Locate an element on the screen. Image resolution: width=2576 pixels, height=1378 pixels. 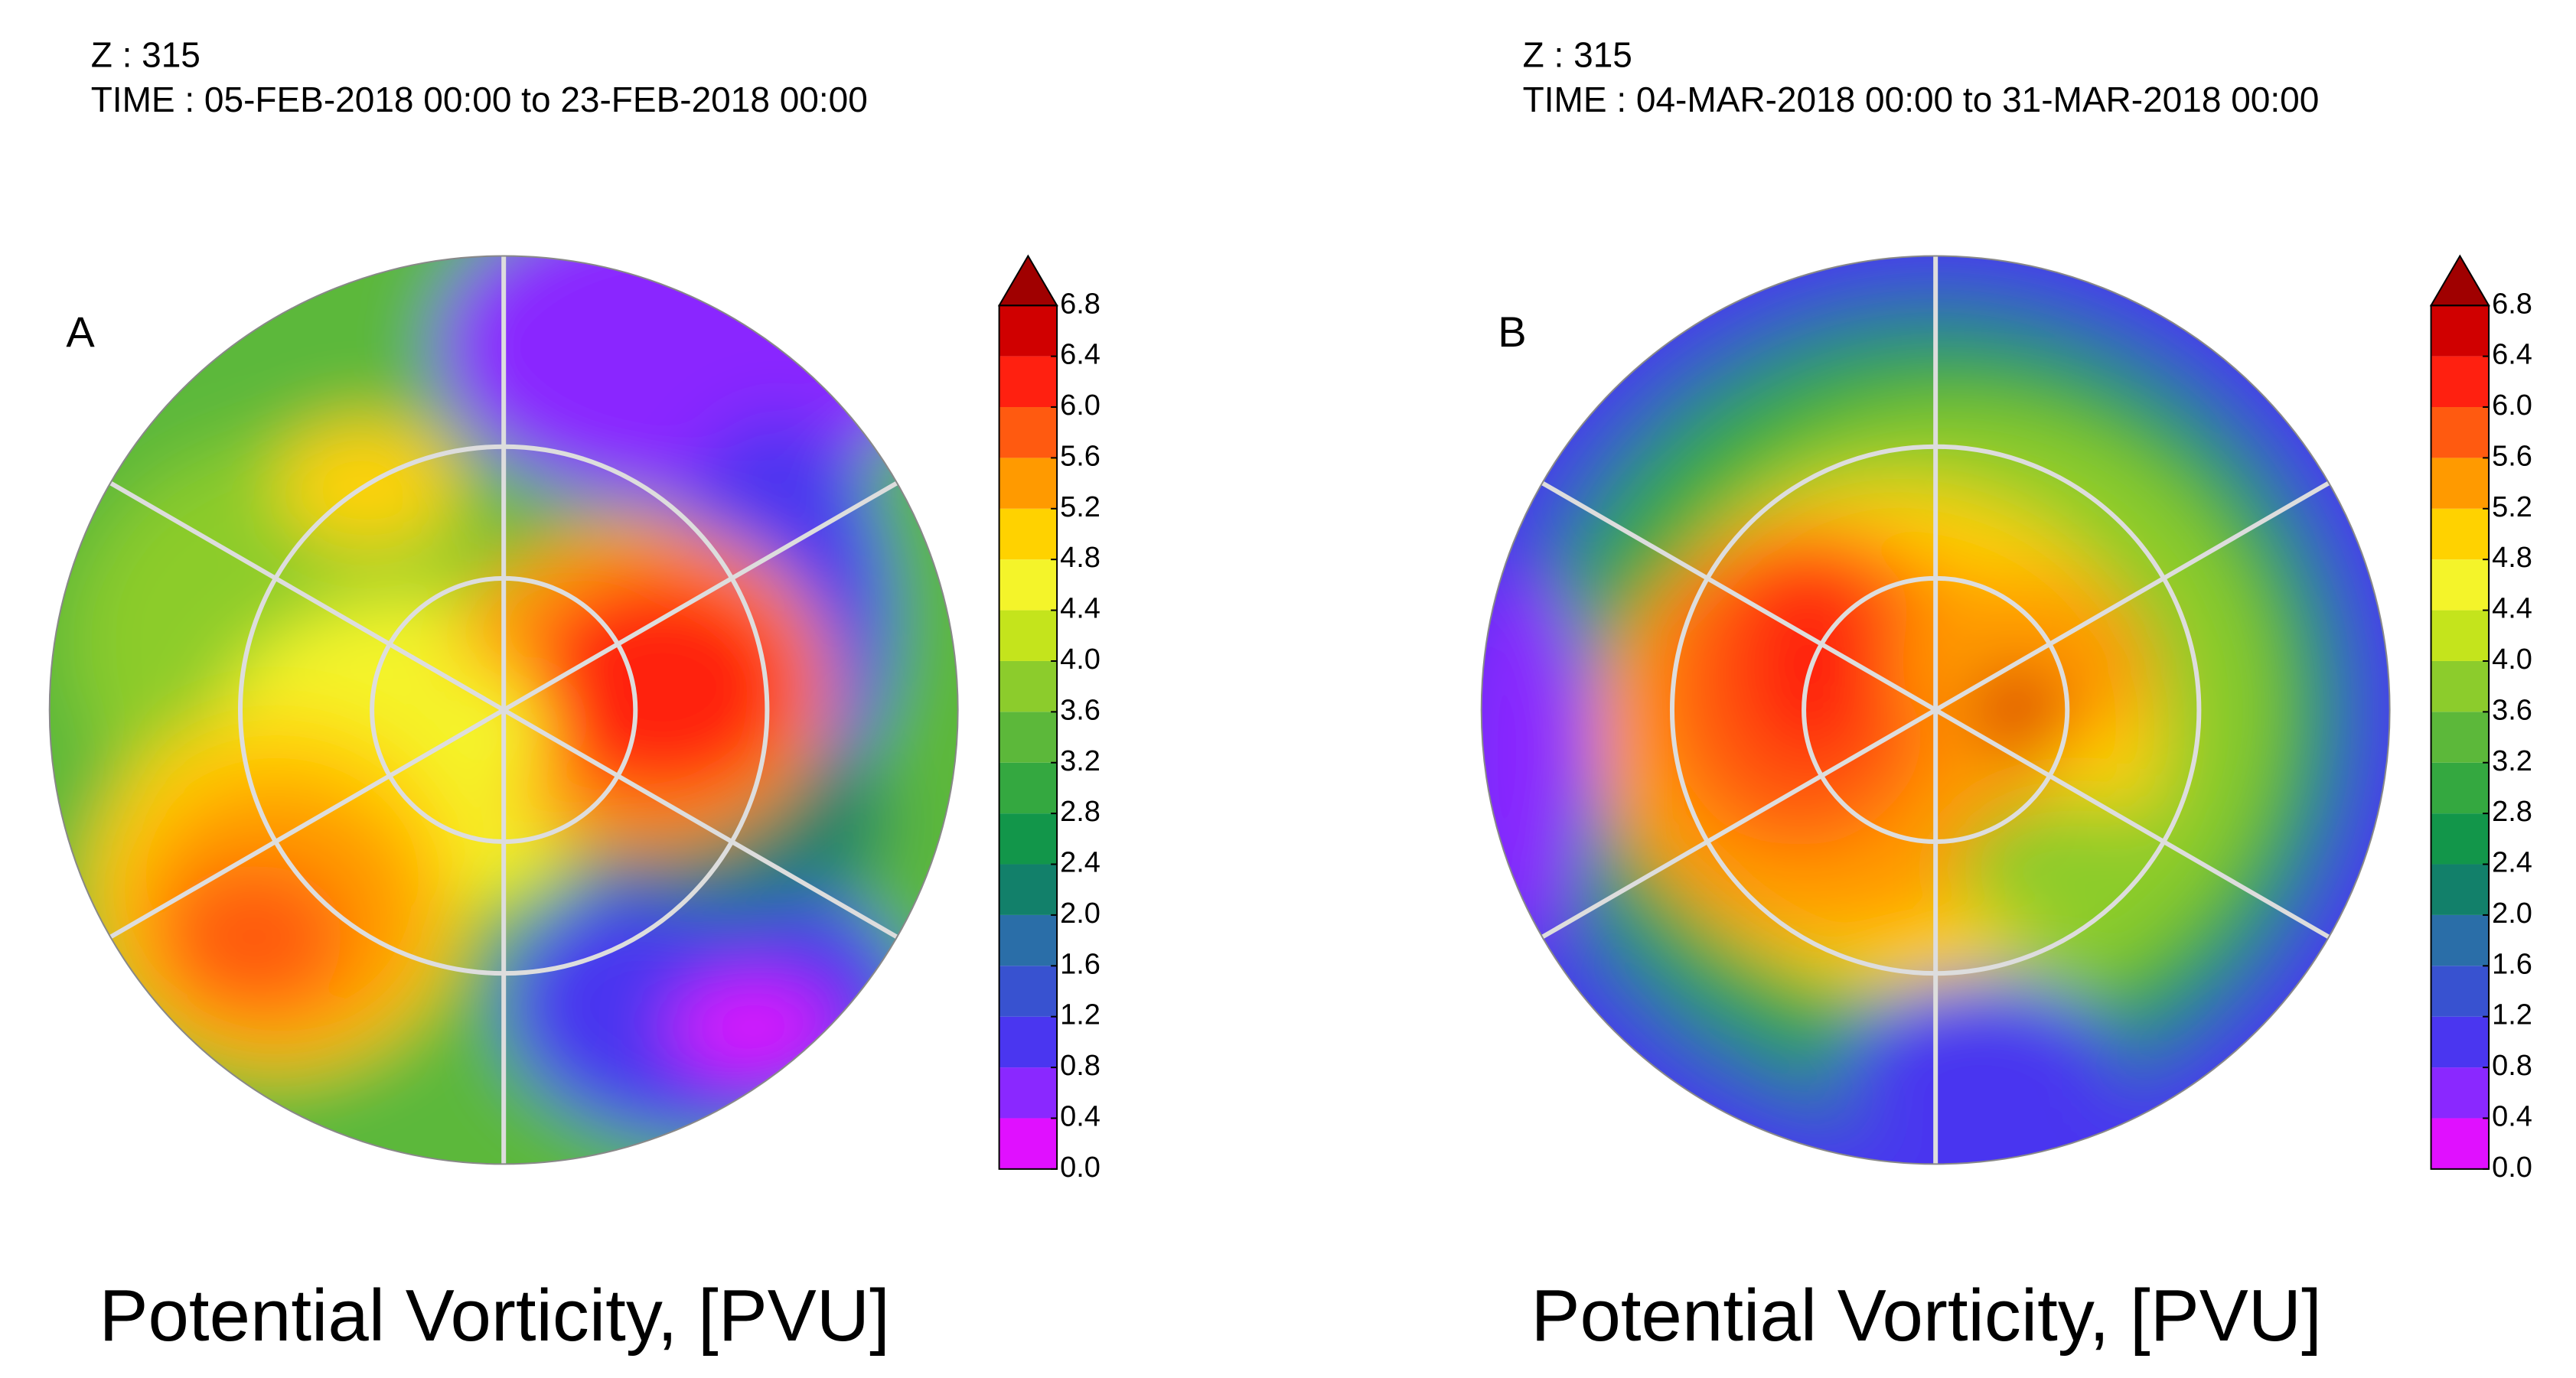
panel-letter: B is located at coordinates (1512, 332).